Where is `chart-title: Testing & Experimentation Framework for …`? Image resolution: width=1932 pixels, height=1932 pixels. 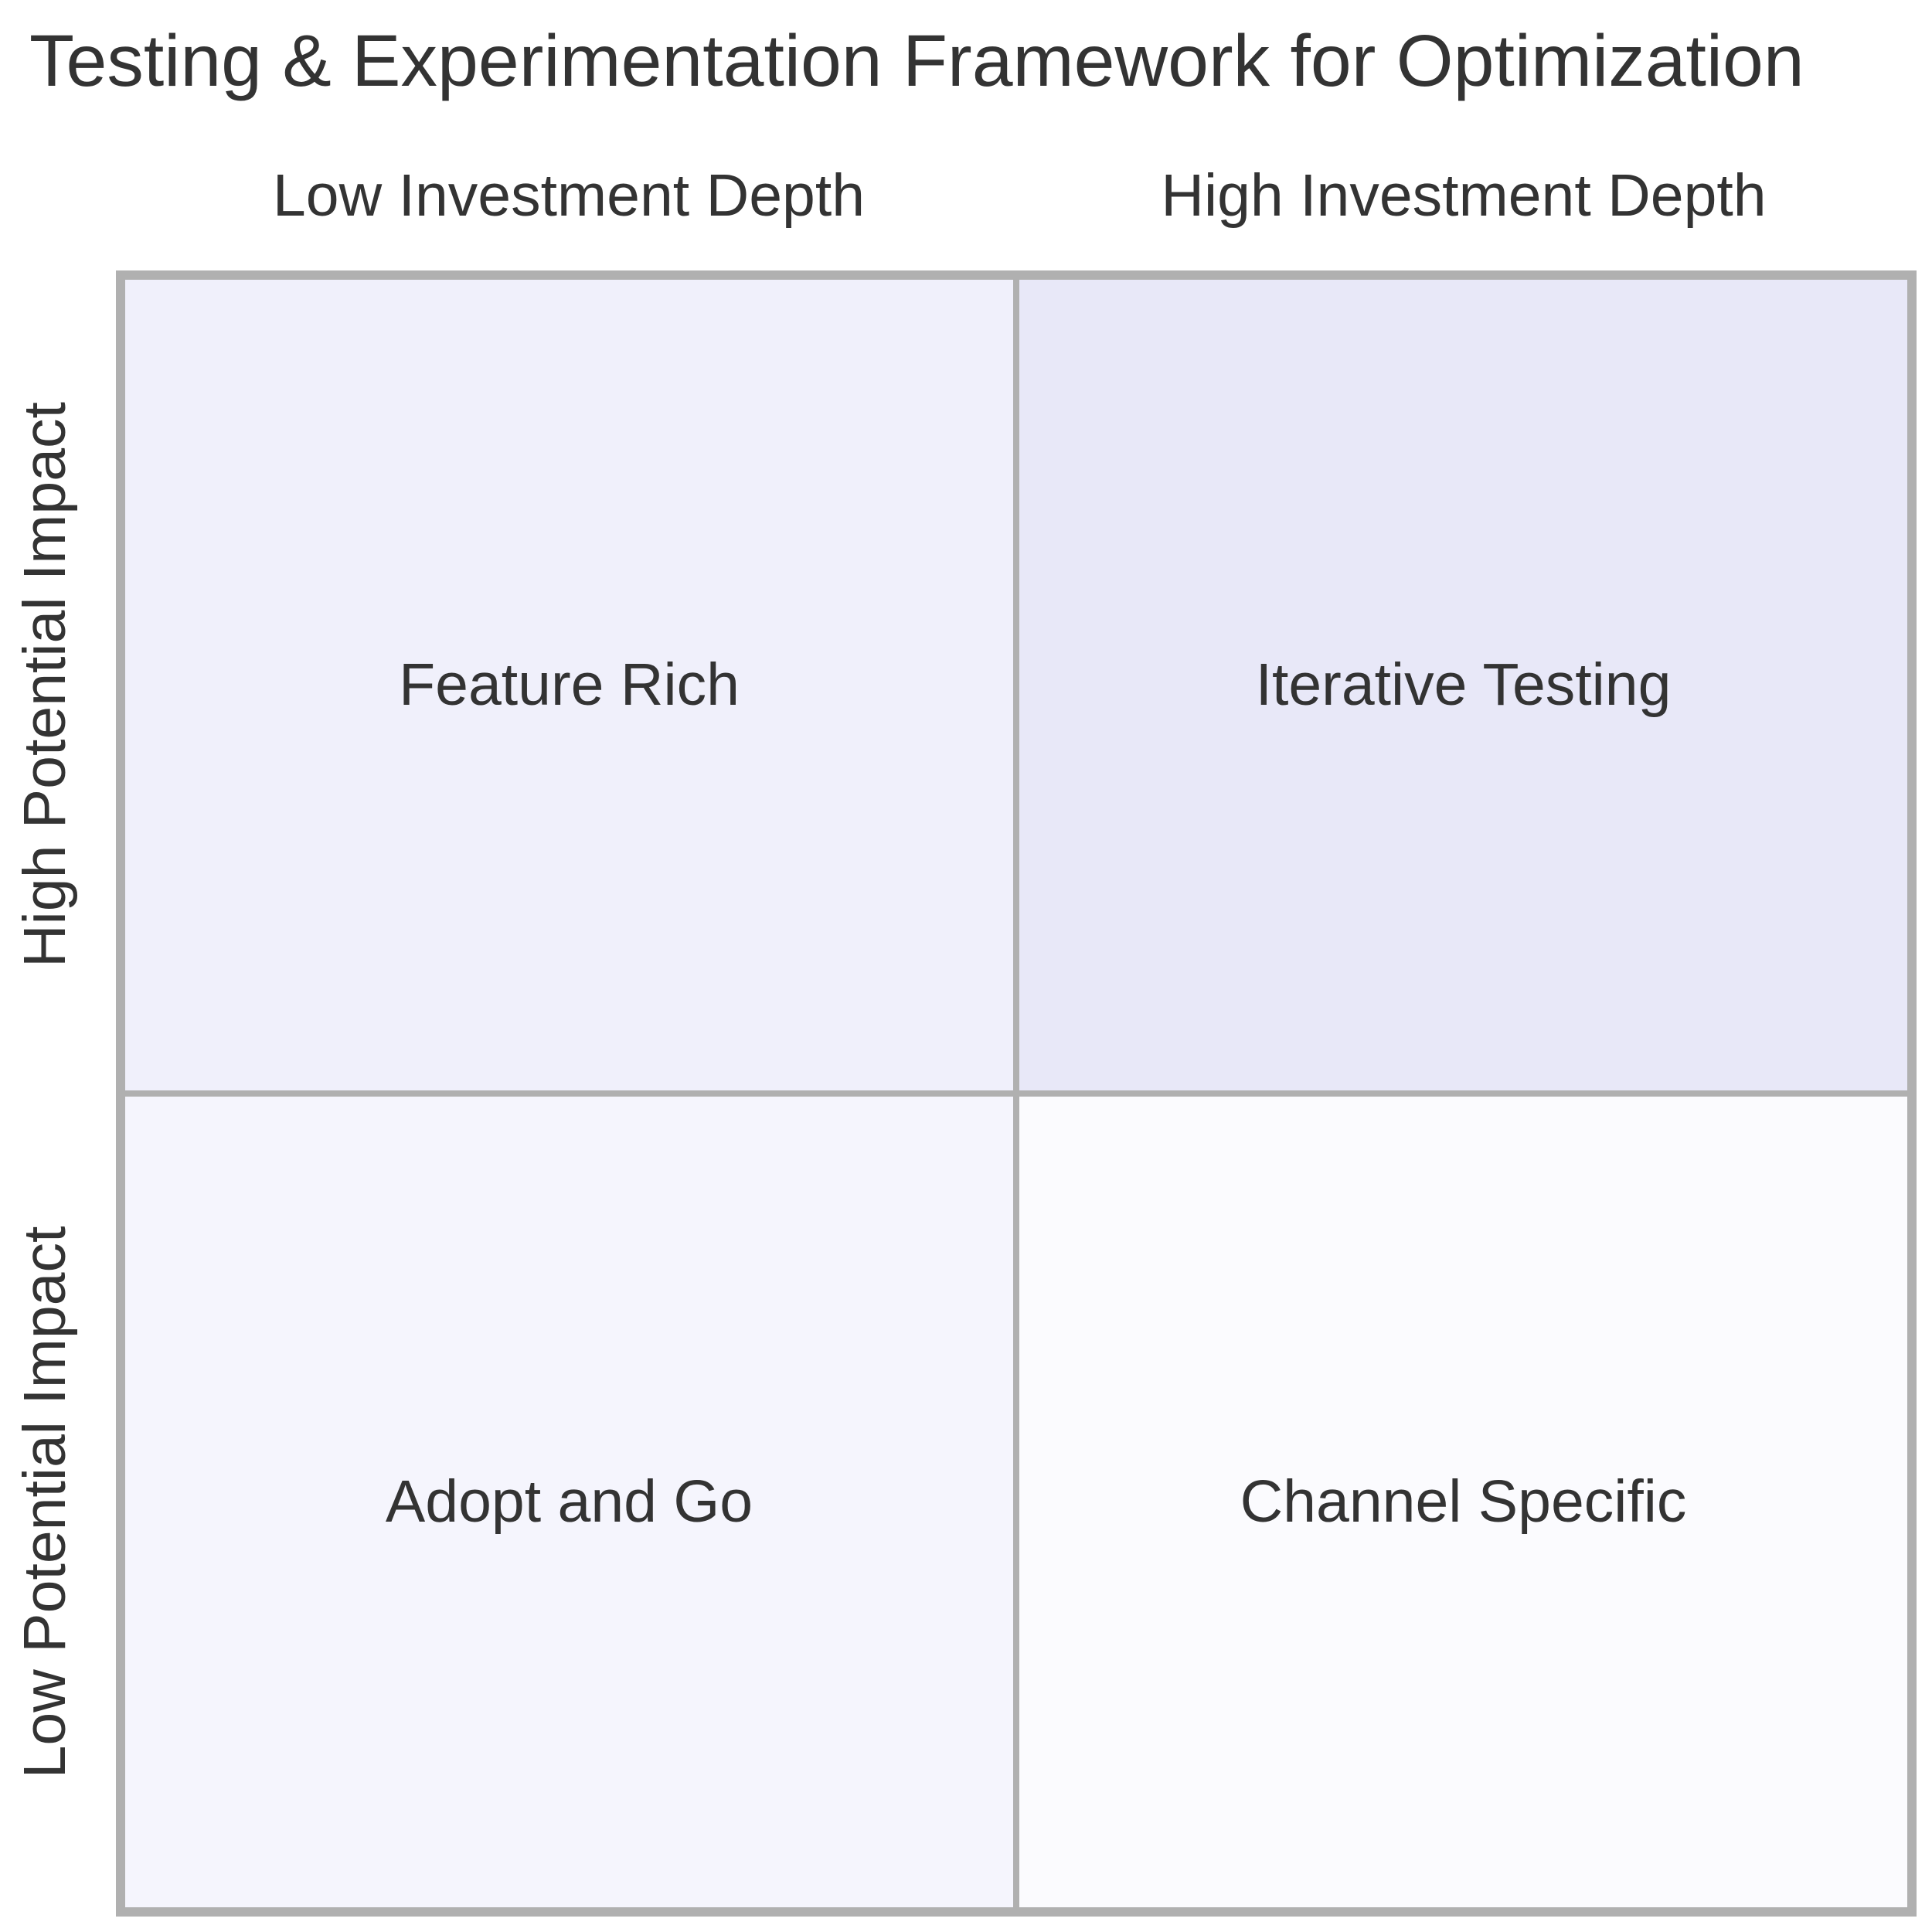
chart-title: Testing & Experimentation Framework for … is located at coordinates (916, 61).